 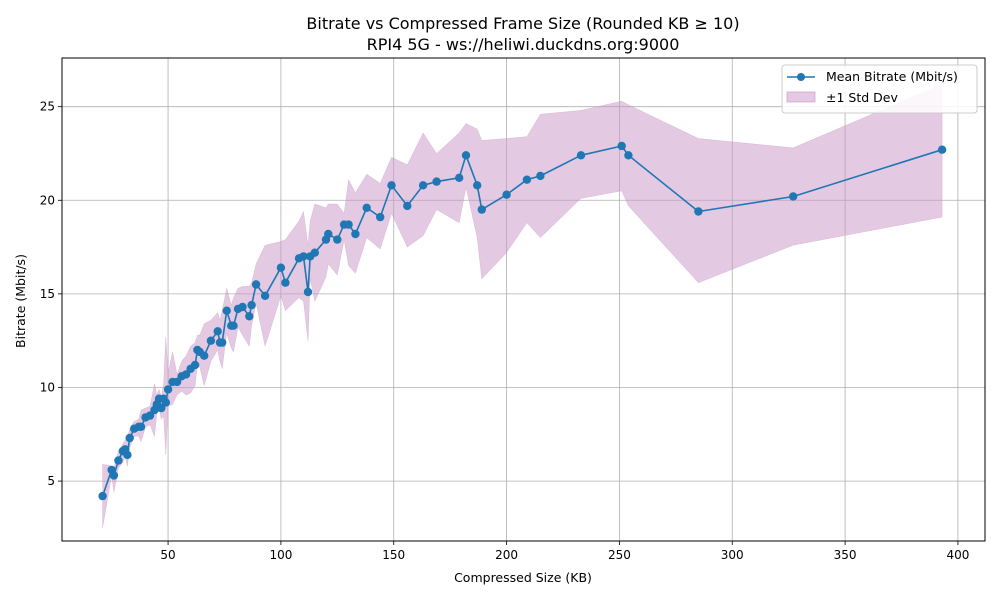 I want to click on legend-band-swatch, so click(x=801, y=97).